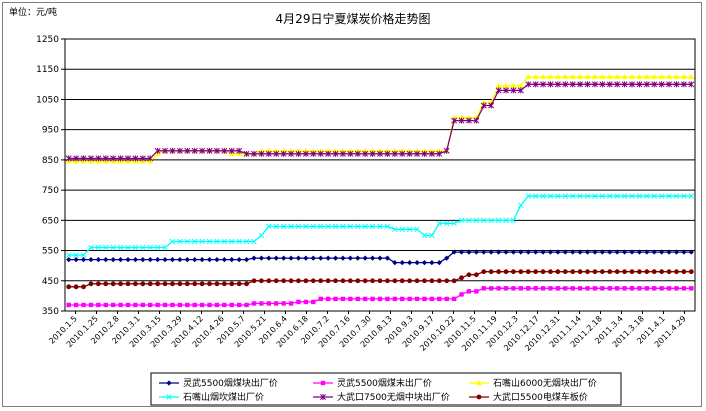  I want to click on legend-item: 石嘴山6000无烟块出厂价, so click(533, 383).